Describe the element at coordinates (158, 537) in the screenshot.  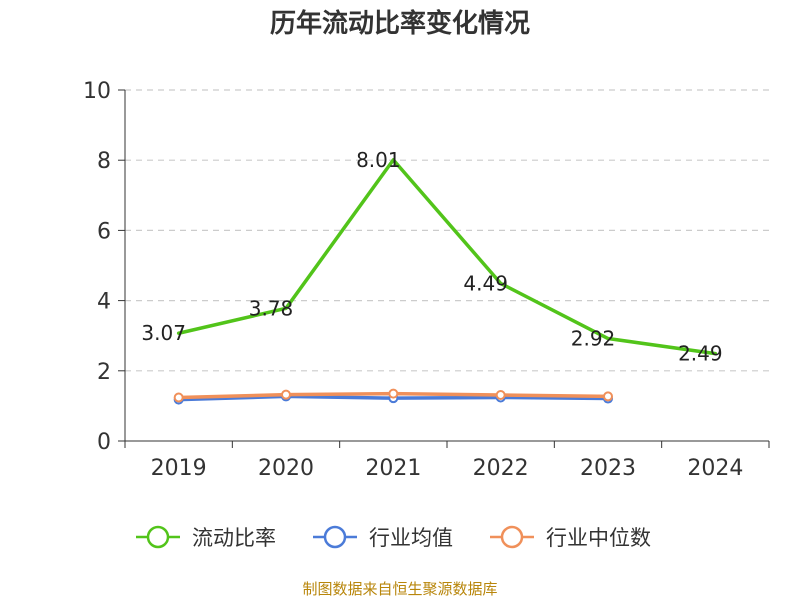
I see `legend-marker-current_ratio` at that location.